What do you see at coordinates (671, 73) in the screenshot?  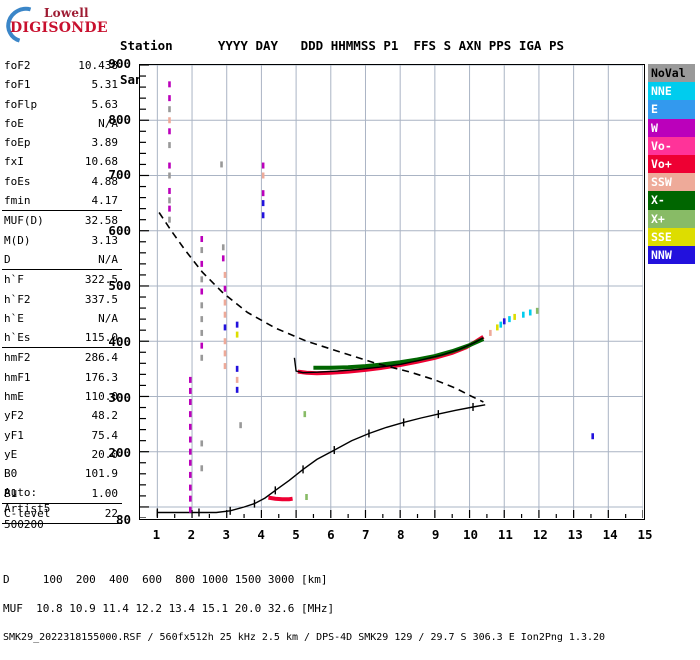 I see `legend-item-noval: NoVal` at bounding box center [671, 73].